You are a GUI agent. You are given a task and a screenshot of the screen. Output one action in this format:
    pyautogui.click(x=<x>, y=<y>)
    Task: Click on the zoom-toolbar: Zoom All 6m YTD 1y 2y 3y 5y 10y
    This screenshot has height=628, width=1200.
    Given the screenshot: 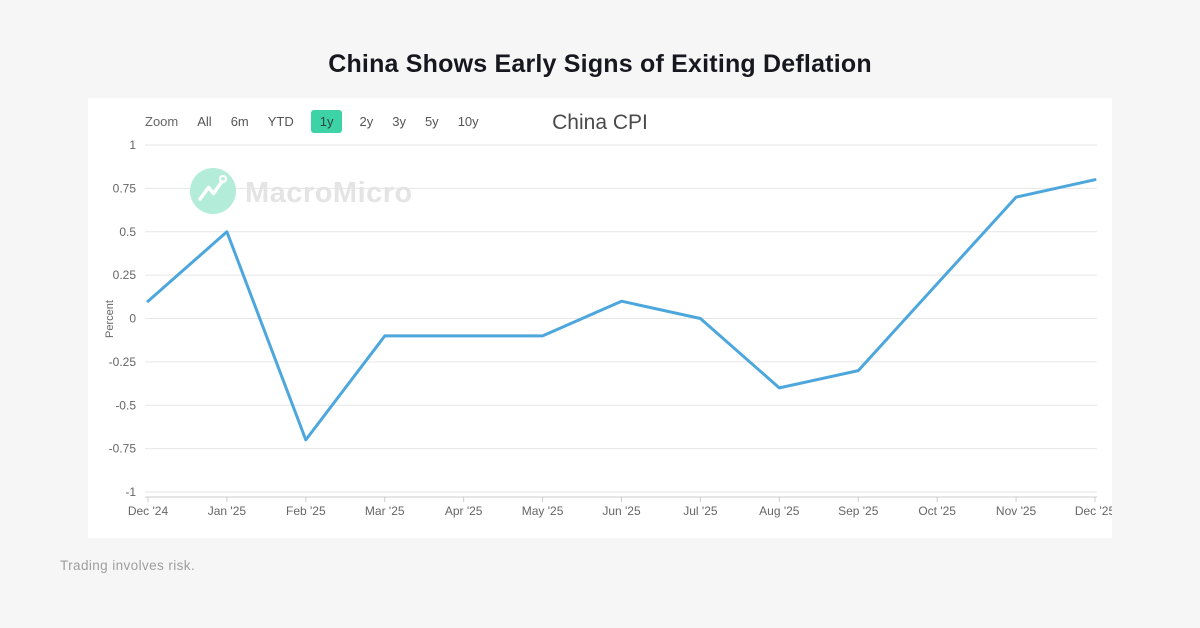 What is the action you would take?
    pyautogui.click(x=313, y=121)
    